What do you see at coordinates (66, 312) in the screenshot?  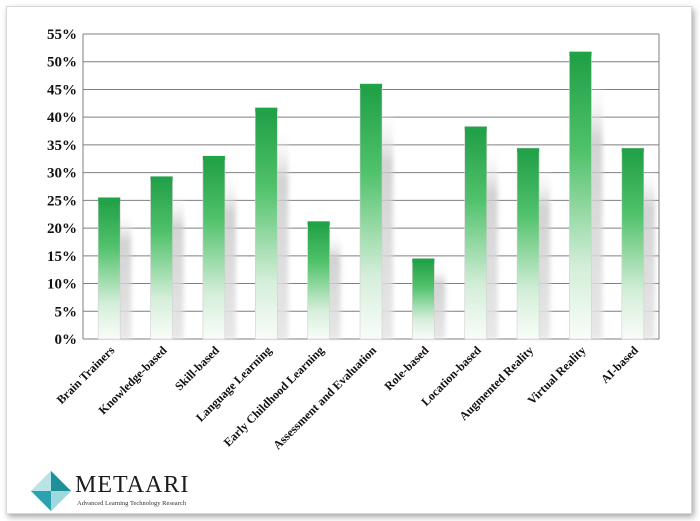 I see `y-tick-label: 5%` at bounding box center [66, 312].